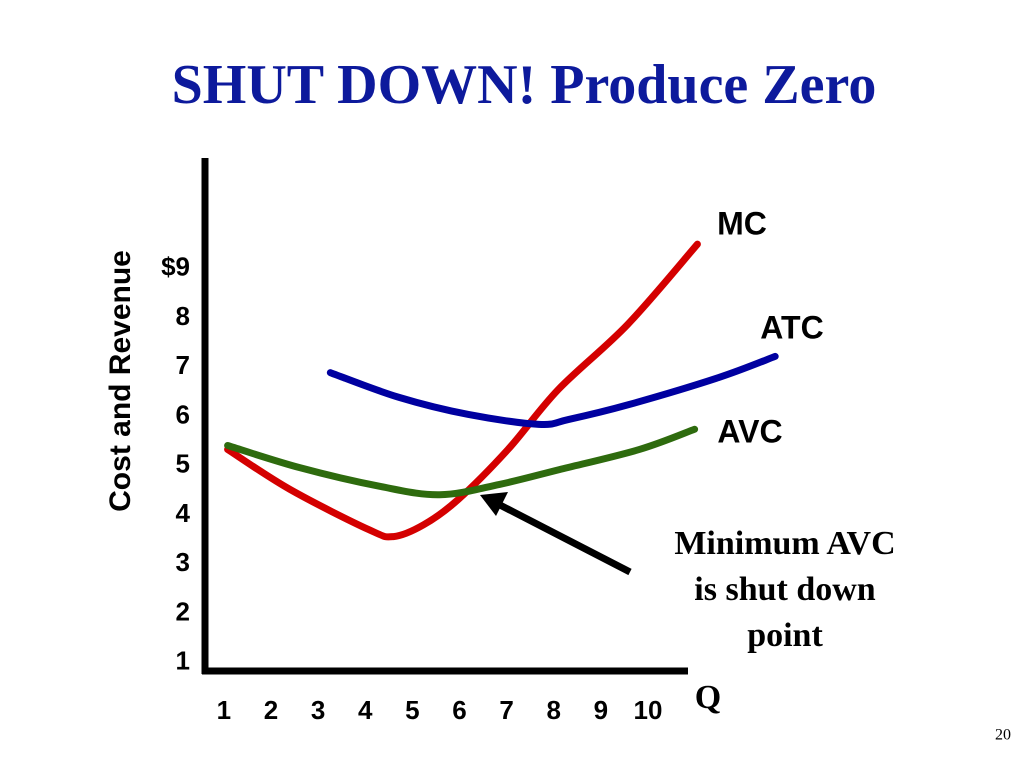  Describe the element at coordinates (601, 710) in the screenshot. I see `x-tick-label: 9` at that location.